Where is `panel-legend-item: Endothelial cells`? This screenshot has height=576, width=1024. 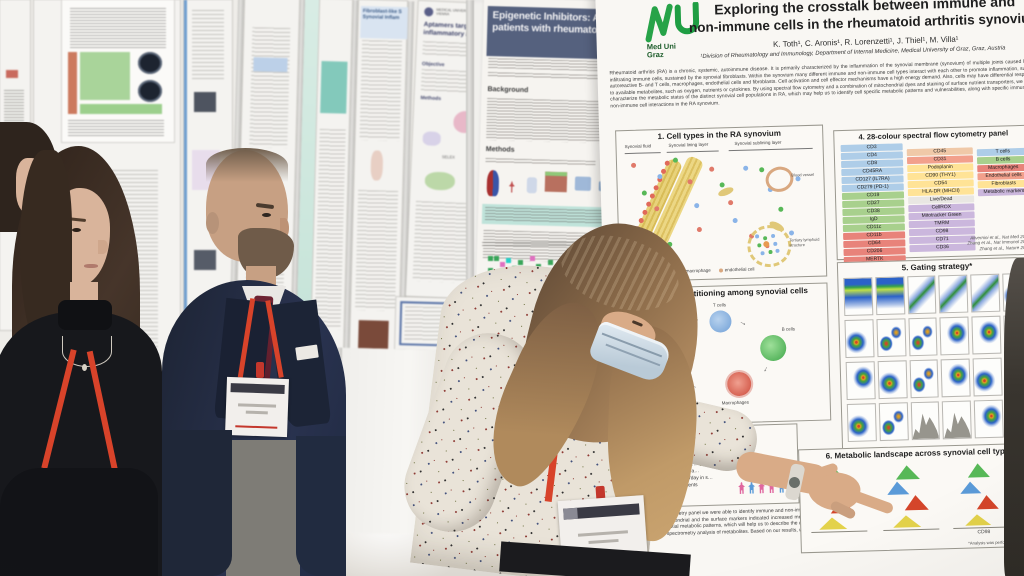 panel-legend-item: Endothelial cells is located at coordinates (1000, 176).